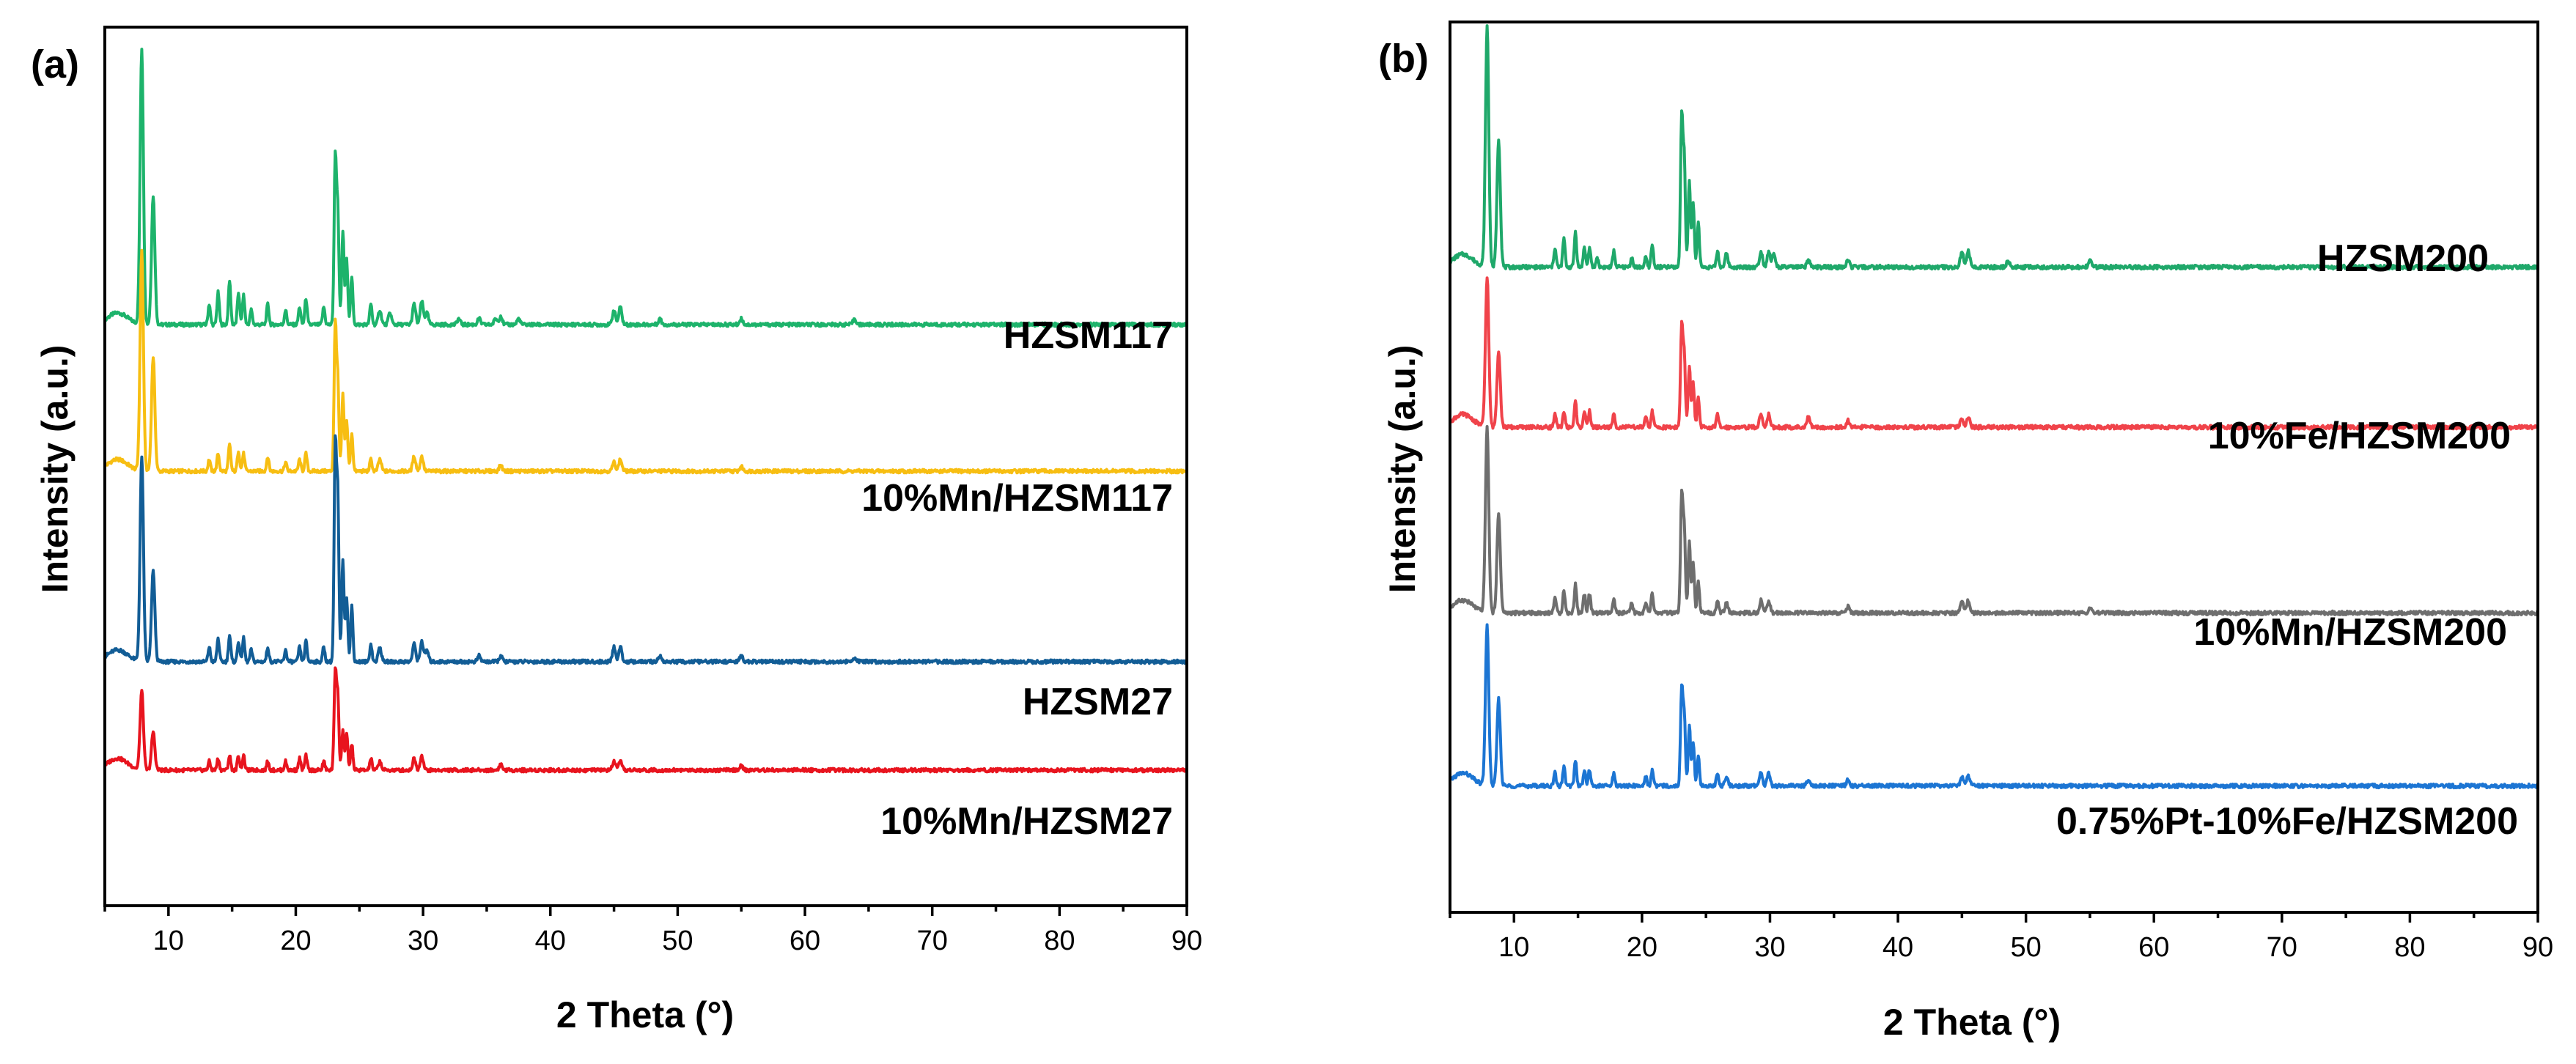  Describe the element at coordinates (1994, 706) in the screenshot. I see `trace-0-75-pt-10-fe-hzsm200` at that location.